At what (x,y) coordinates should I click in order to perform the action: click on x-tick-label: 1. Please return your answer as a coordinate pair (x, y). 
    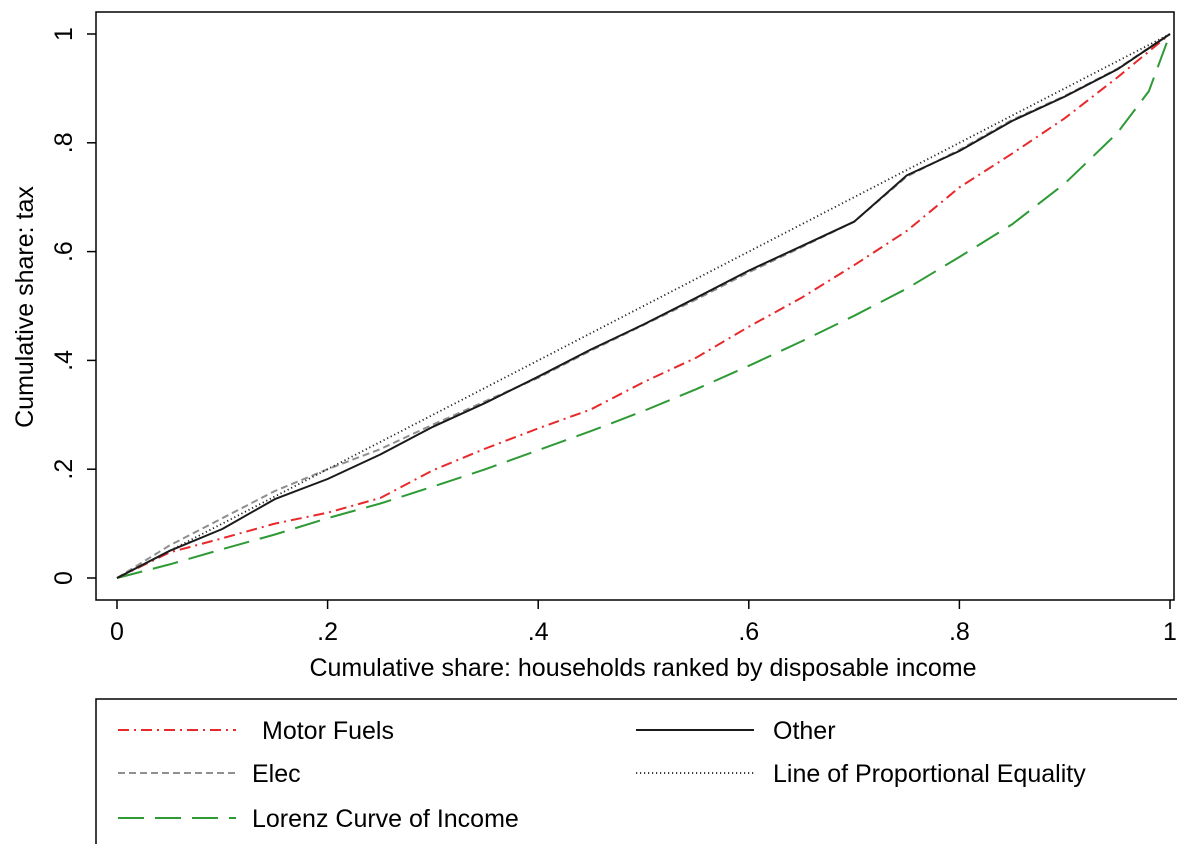
    Looking at the image, I should click on (1170, 632).